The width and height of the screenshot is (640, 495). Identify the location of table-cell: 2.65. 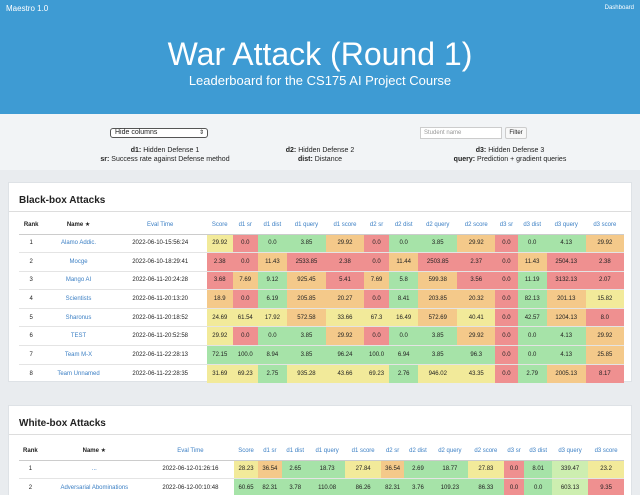
(295, 469).